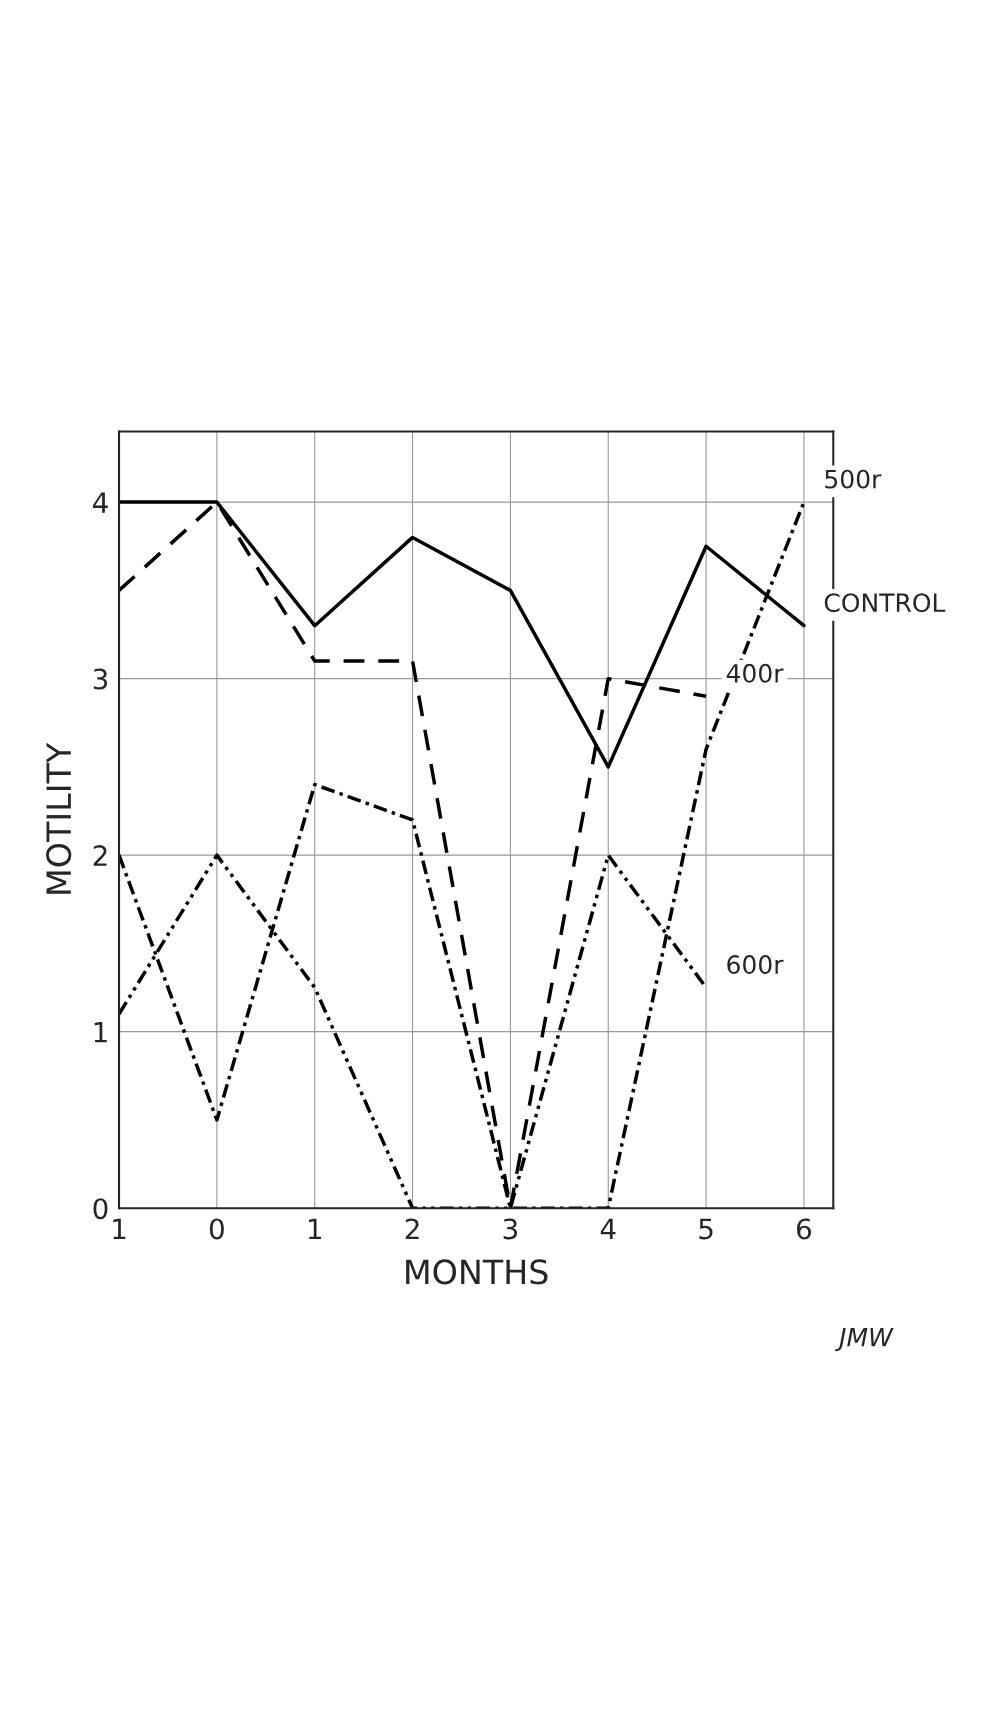  I want to click on y-axis-title: MOTILITY, so click(59, 818).